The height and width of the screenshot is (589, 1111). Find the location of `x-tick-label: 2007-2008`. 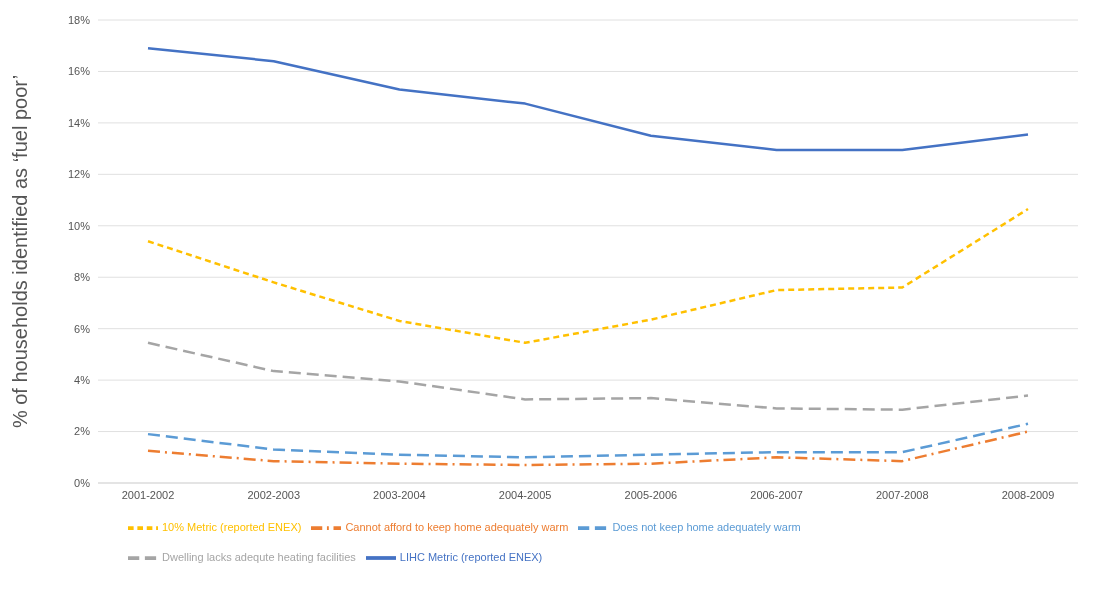

x-tick-label: 2007-2008 is located at coordinates (902, 494).